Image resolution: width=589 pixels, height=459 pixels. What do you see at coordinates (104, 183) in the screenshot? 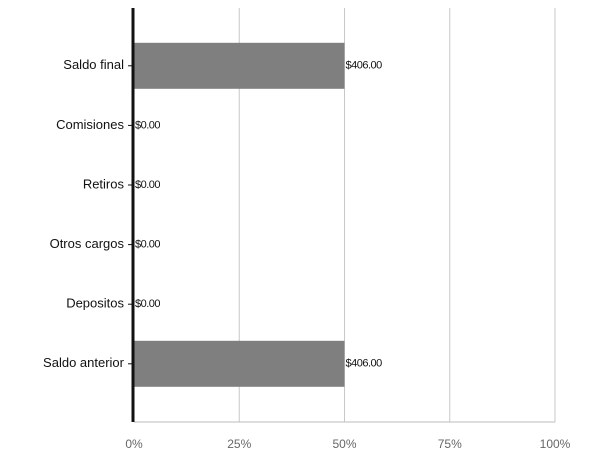
I see `y-tick-label: Retiros` at bounding box center [104, 183].